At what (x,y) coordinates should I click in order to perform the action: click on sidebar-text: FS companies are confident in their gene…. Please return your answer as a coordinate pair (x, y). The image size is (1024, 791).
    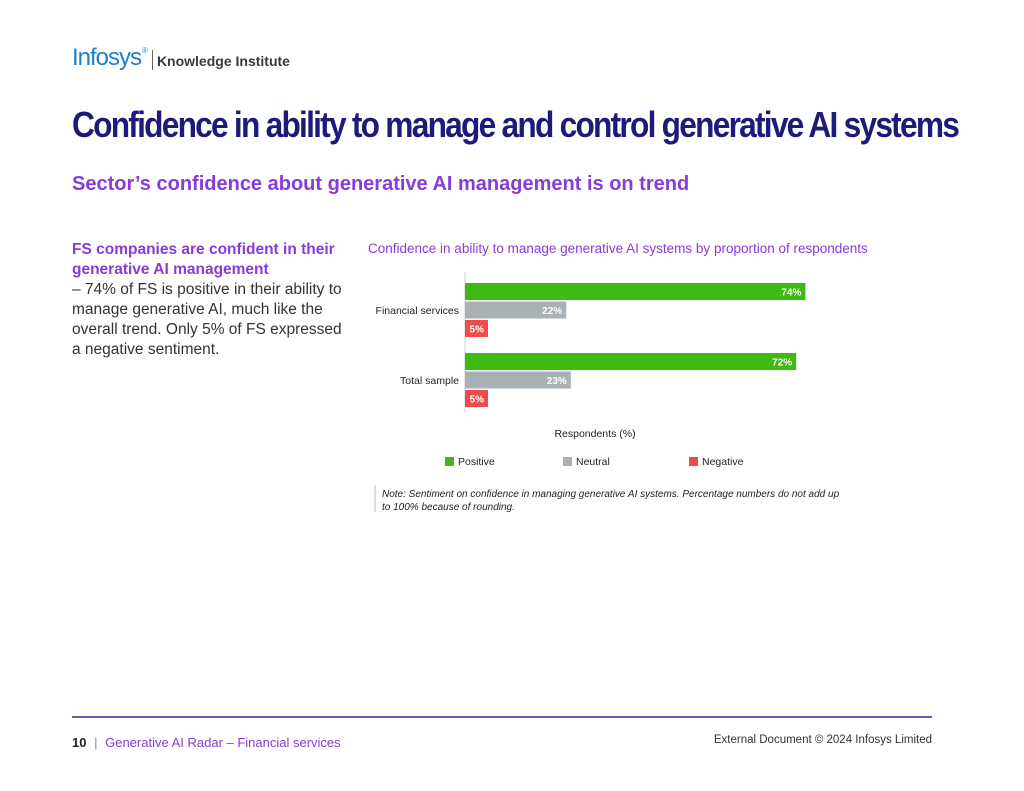
    Looking at the image, I should click on (207, 300).